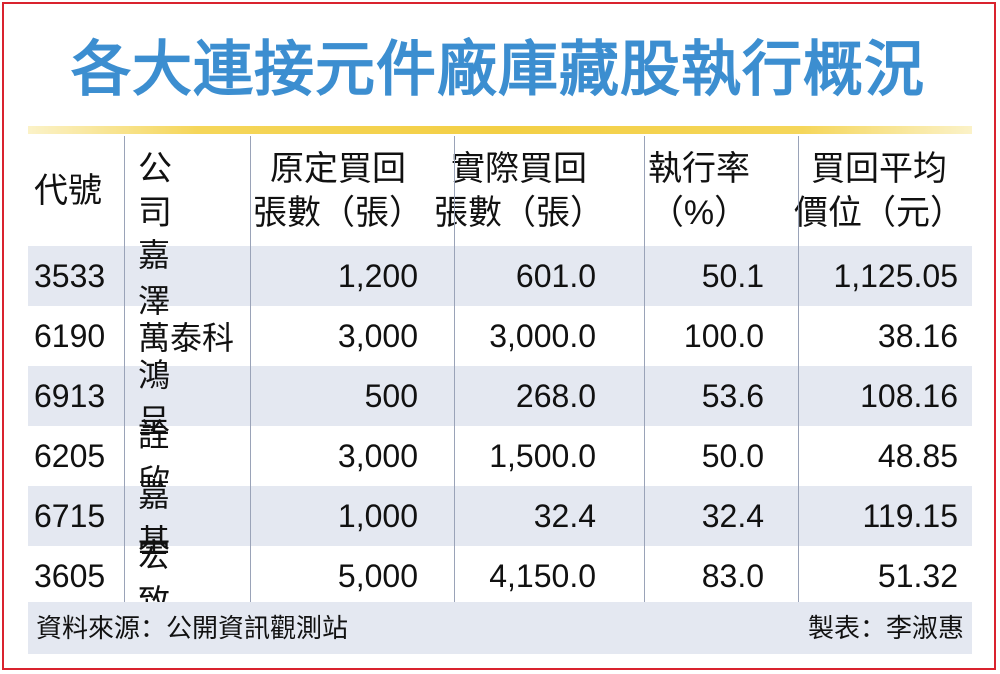 This screenshot has width=1000, height=674. What do you see at coordinates (699, 169) in the screenshot?
I see `header-rate-line1: 執行率` at bounding box center [699, 169].